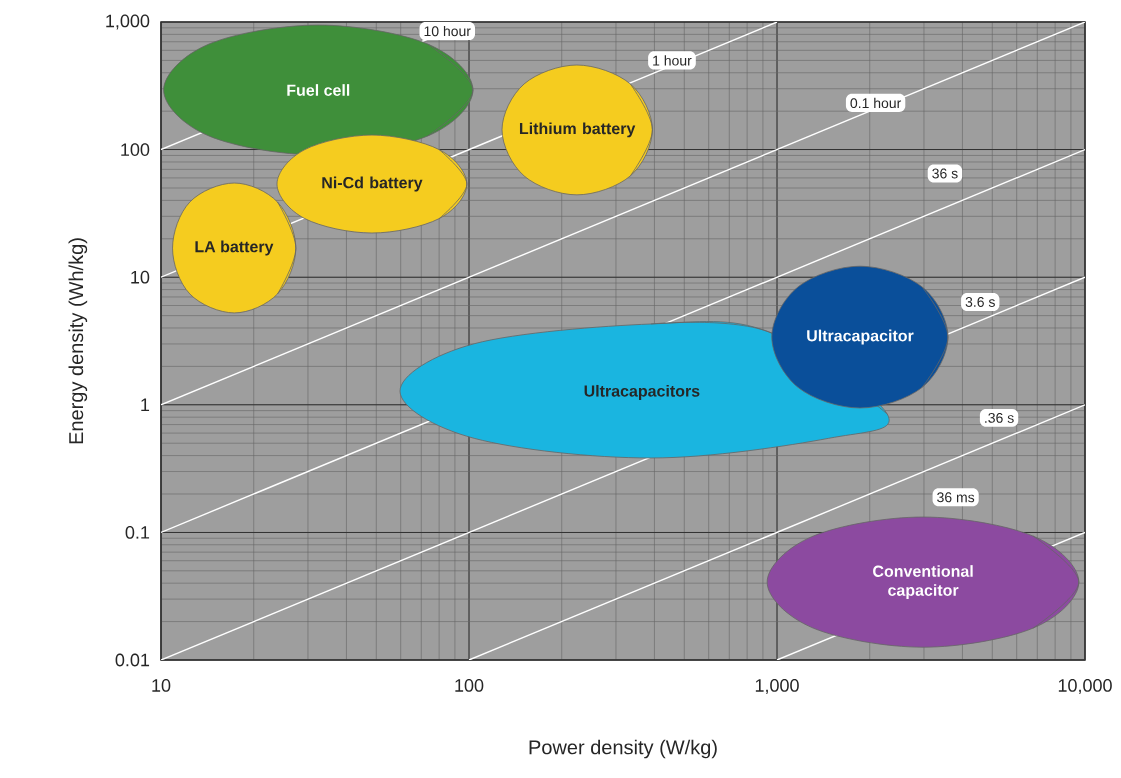 The width and height of the screenshot is (1121, 778). What do you see at coordinates (132, 660) in the screenshot?
I see `y-tick-label: 0.01` at bounding box center [132, 660].